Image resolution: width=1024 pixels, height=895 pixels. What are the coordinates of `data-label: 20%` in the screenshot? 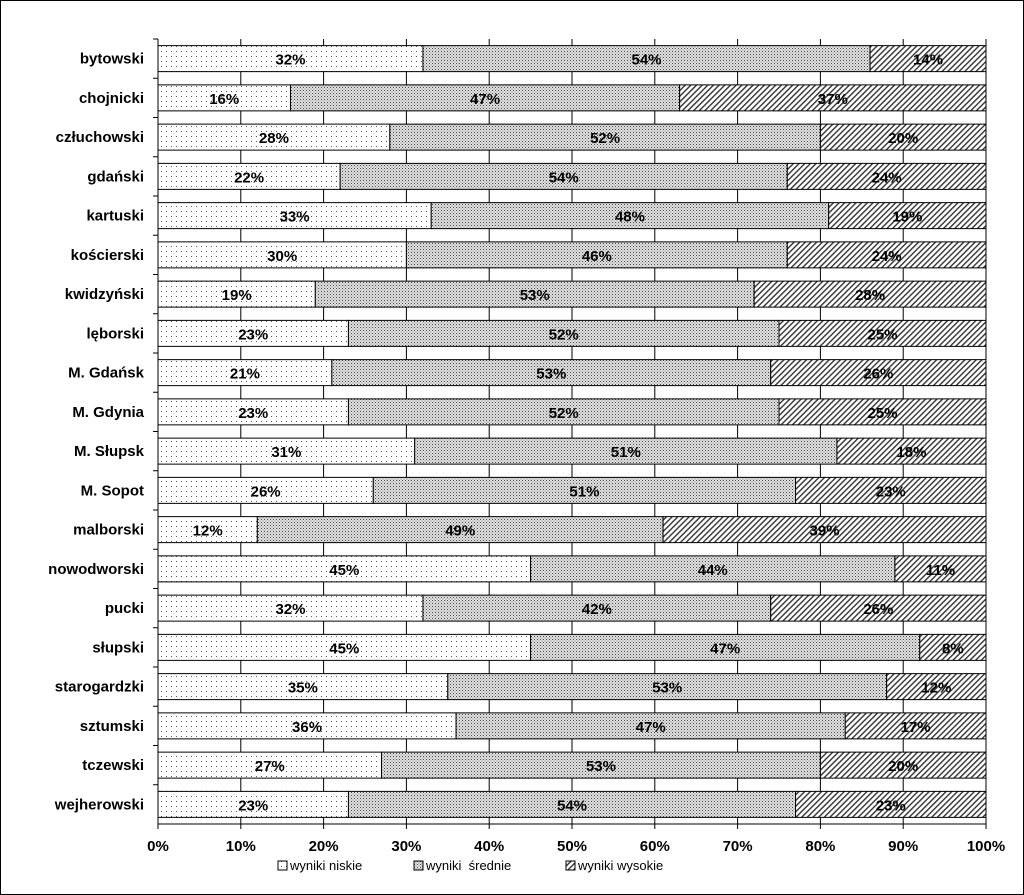 It's located at (903, 138).